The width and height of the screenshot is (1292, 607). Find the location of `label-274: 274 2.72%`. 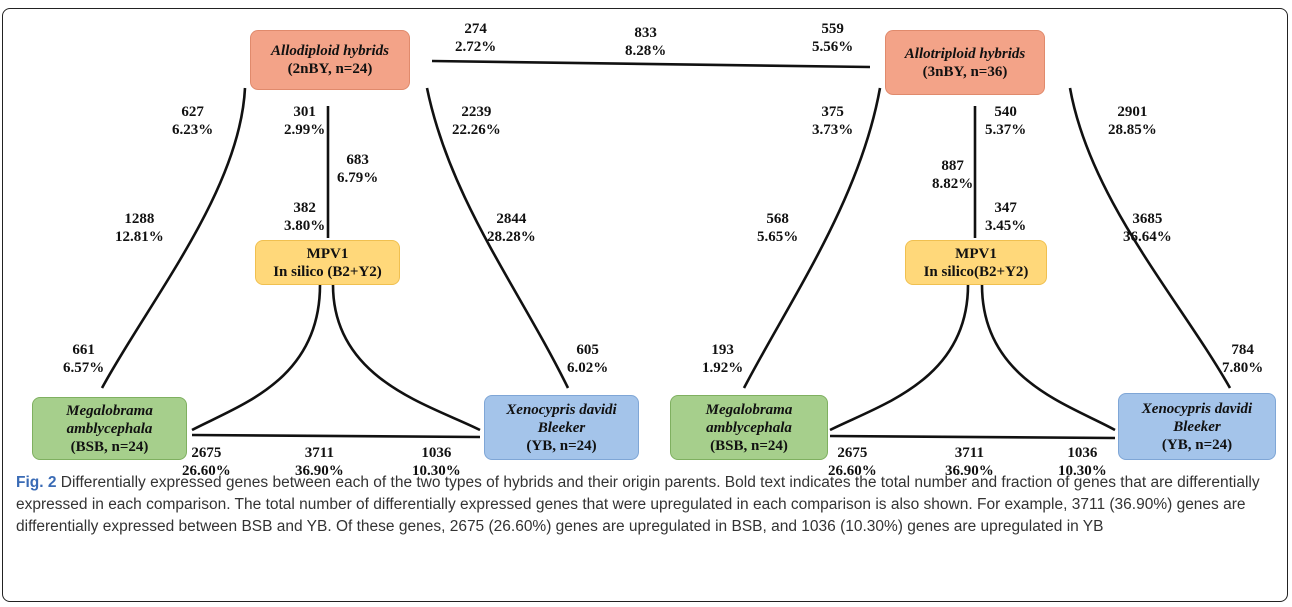

label-274: 274 2.72% is located at coordinates (476, 38).